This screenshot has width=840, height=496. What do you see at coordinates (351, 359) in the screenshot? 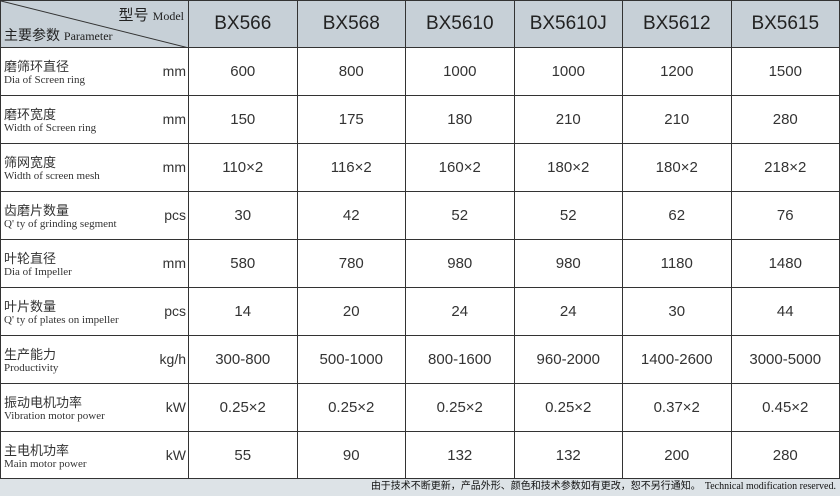
I see `value-cell: 500-1000` at bounding box center [351, 359].